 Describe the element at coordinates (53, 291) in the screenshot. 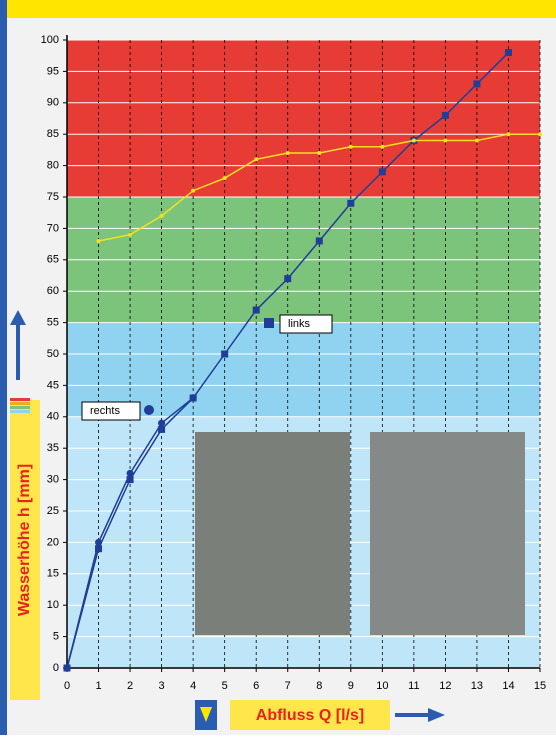

I see `y-tick-label: 60` at that location.